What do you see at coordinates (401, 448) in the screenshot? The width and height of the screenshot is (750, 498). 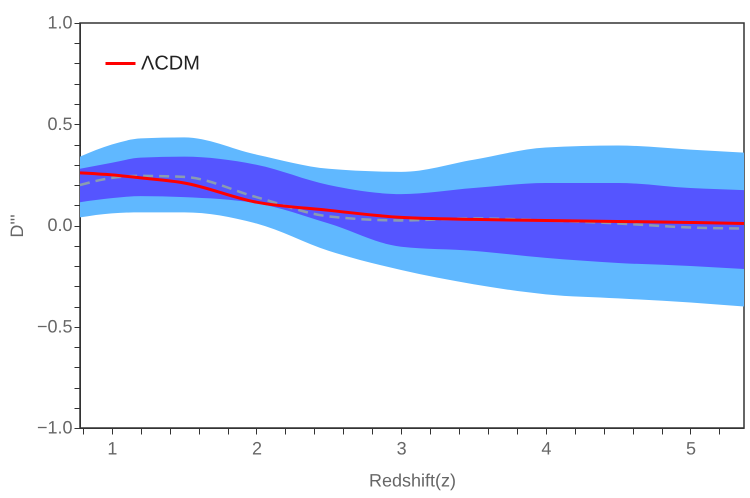 I see `x-tick-label: 3` at bounding box center [401, 448].